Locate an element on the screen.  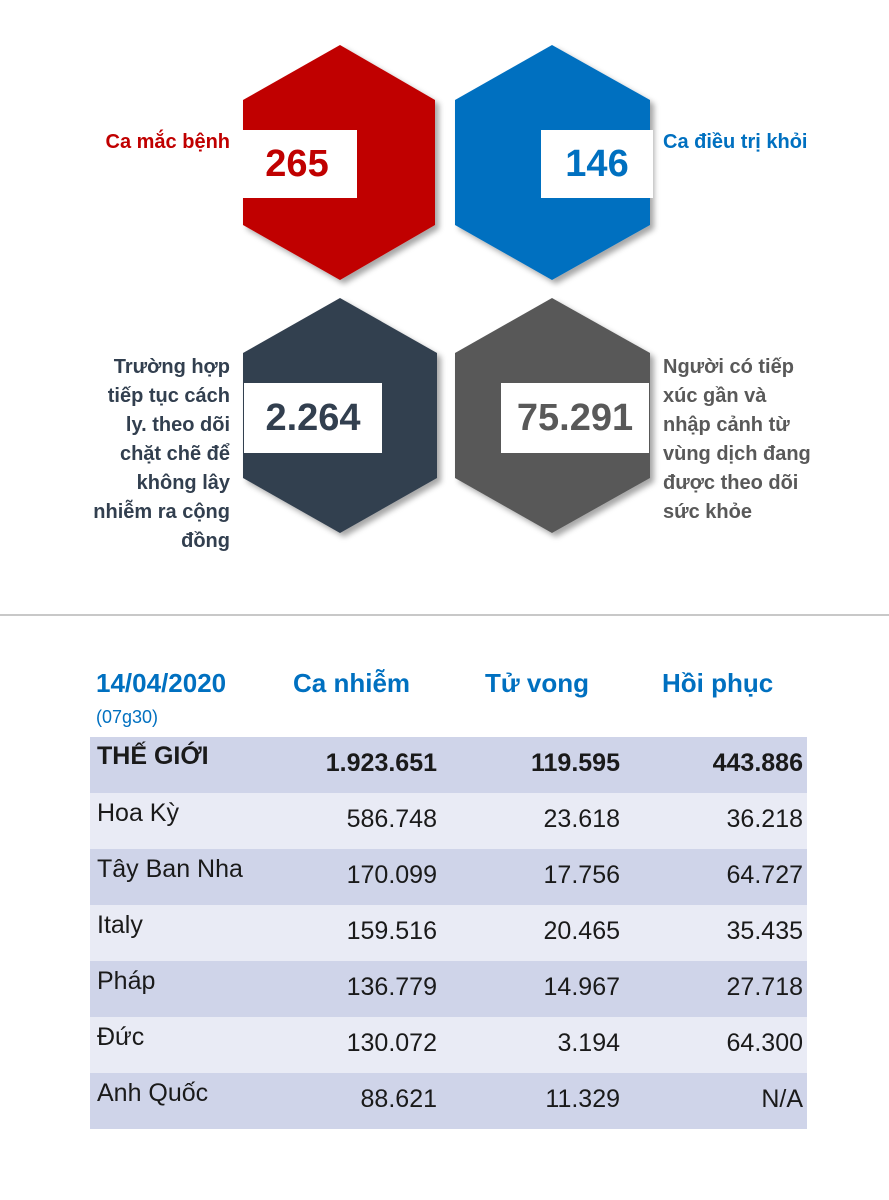
header-cases: Ca nhiễm is located at coordinates (352, 683).